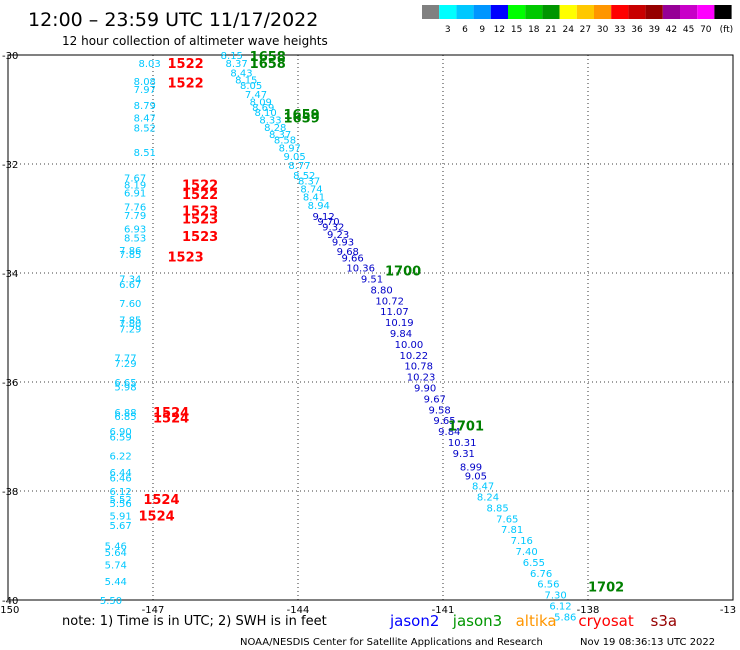 This screenshot has width=740, height=650. What do you see at coordinates (275, 128) in the screenshot?
I see `wave-height-value: 8.28` at bounding box center [275, 128].